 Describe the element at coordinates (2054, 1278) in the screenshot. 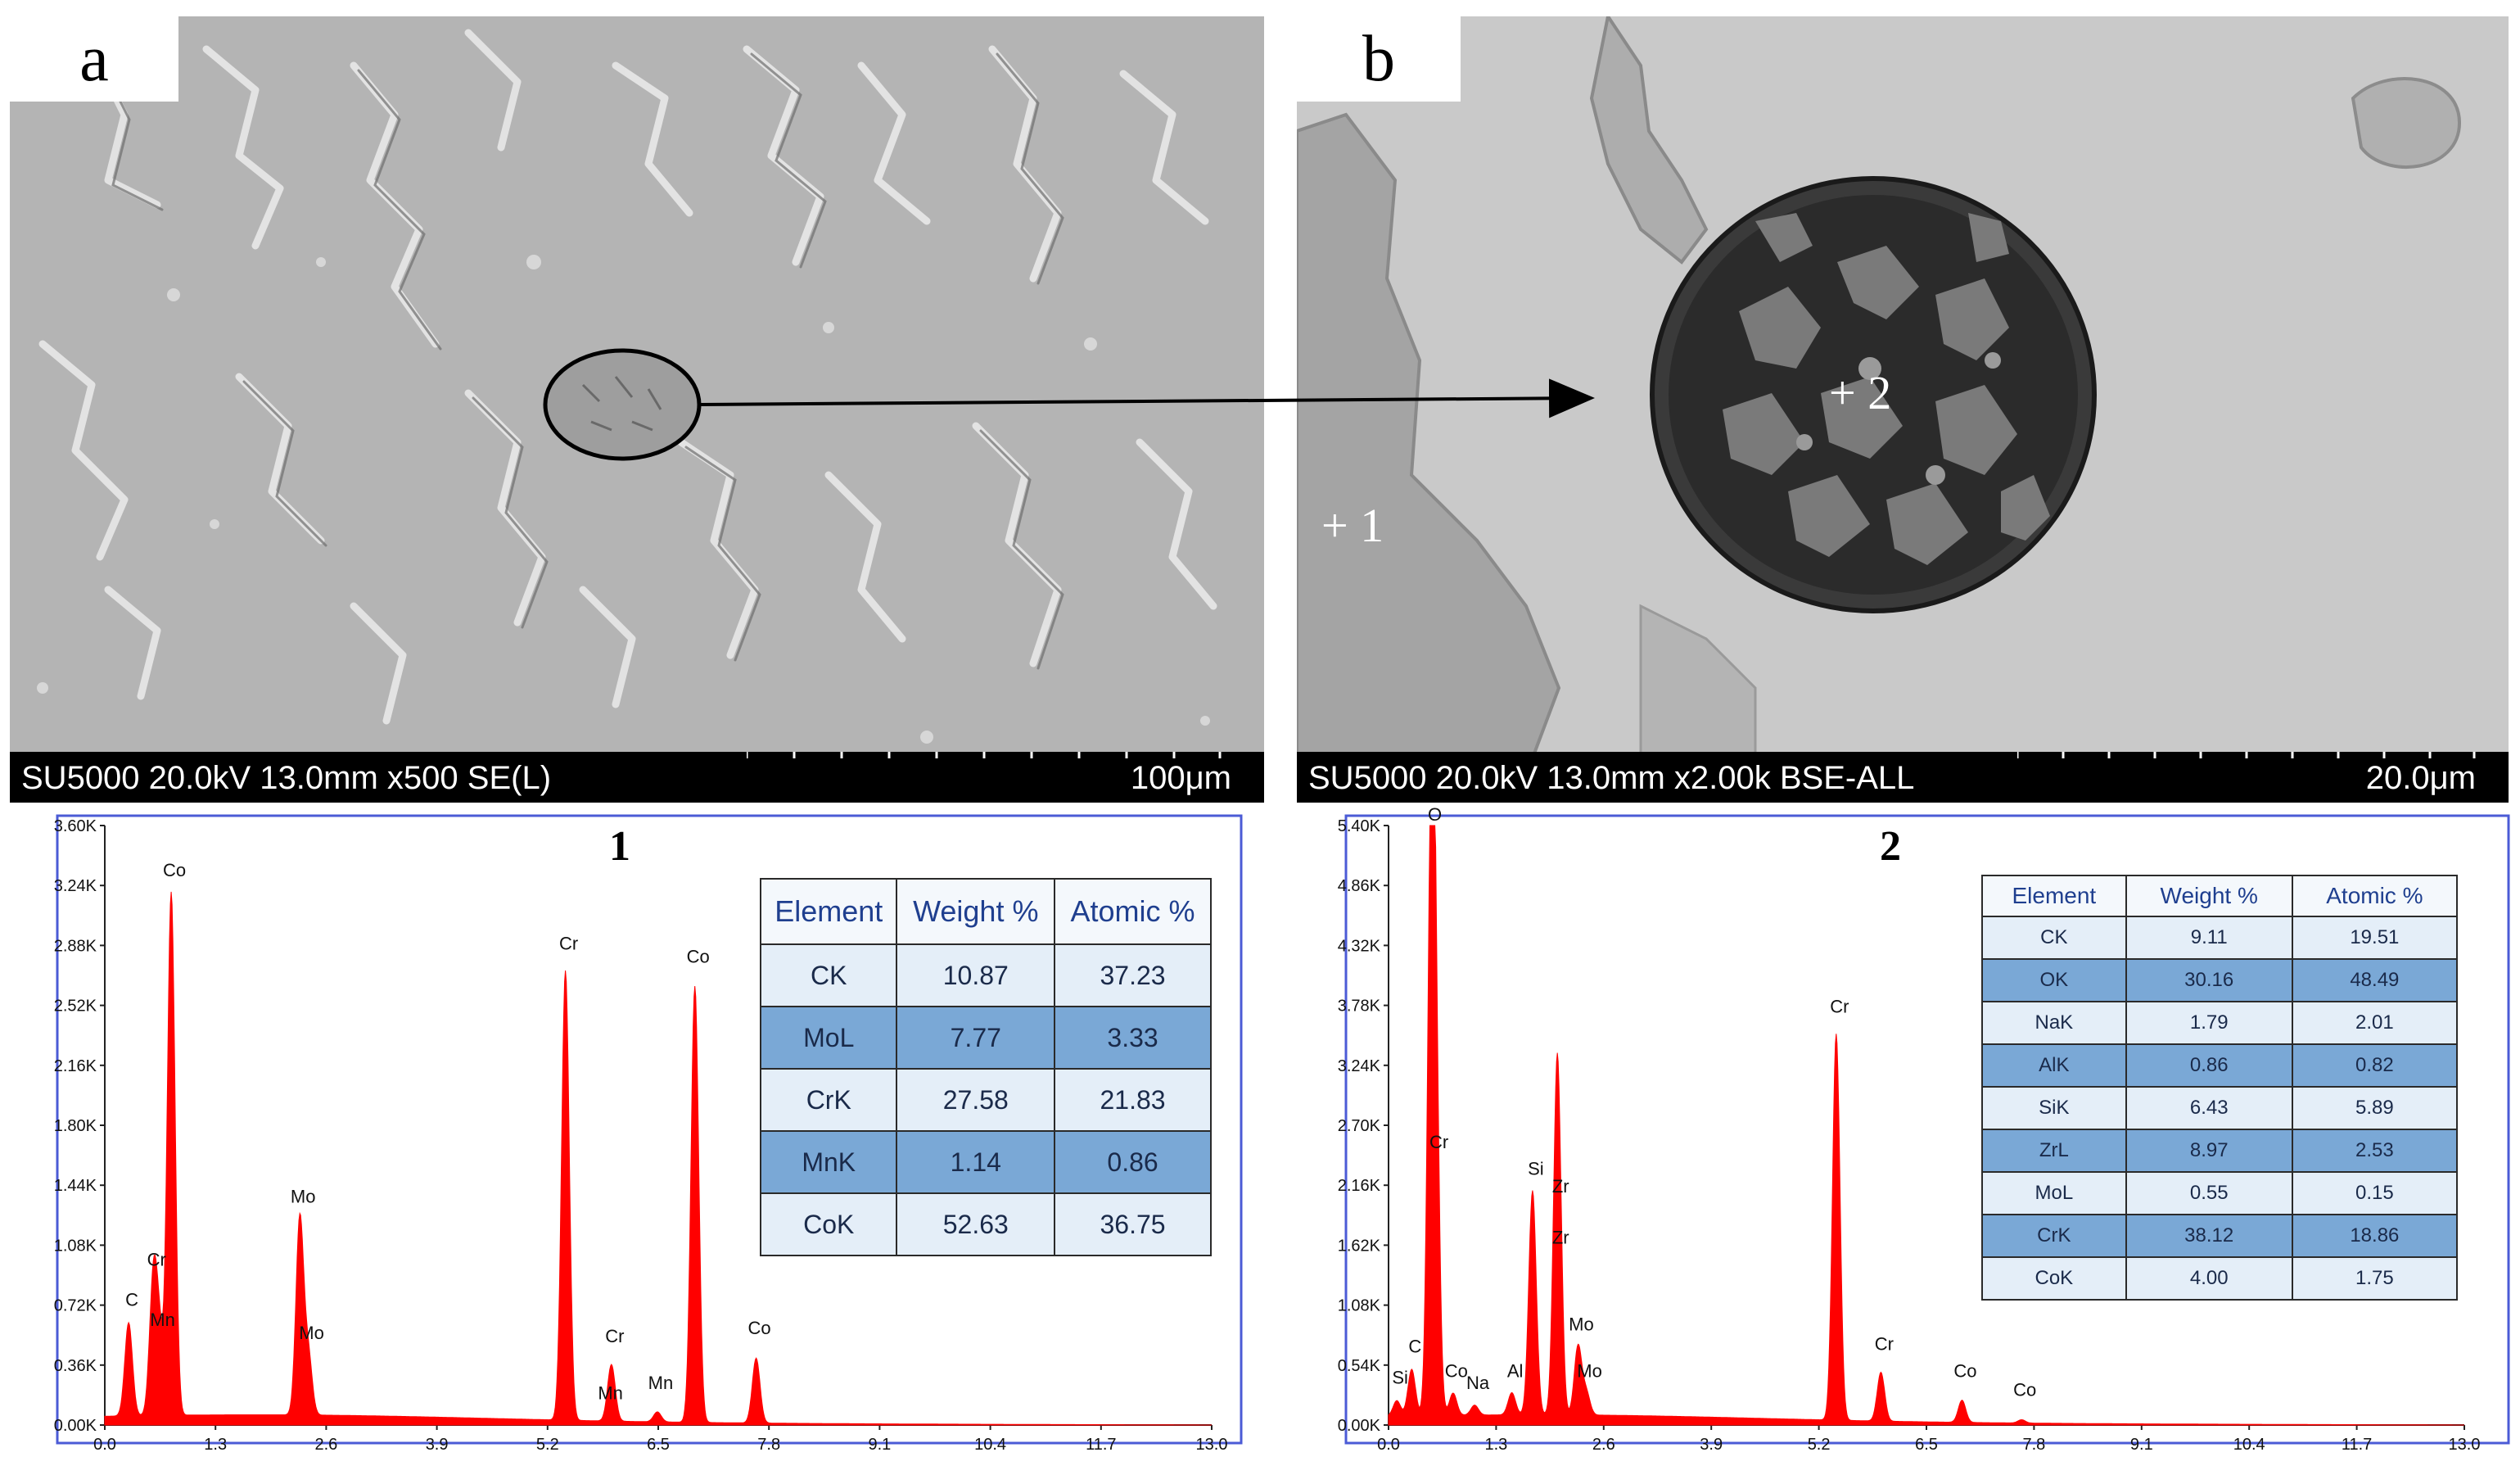

I see `cell: CoK` at that location.